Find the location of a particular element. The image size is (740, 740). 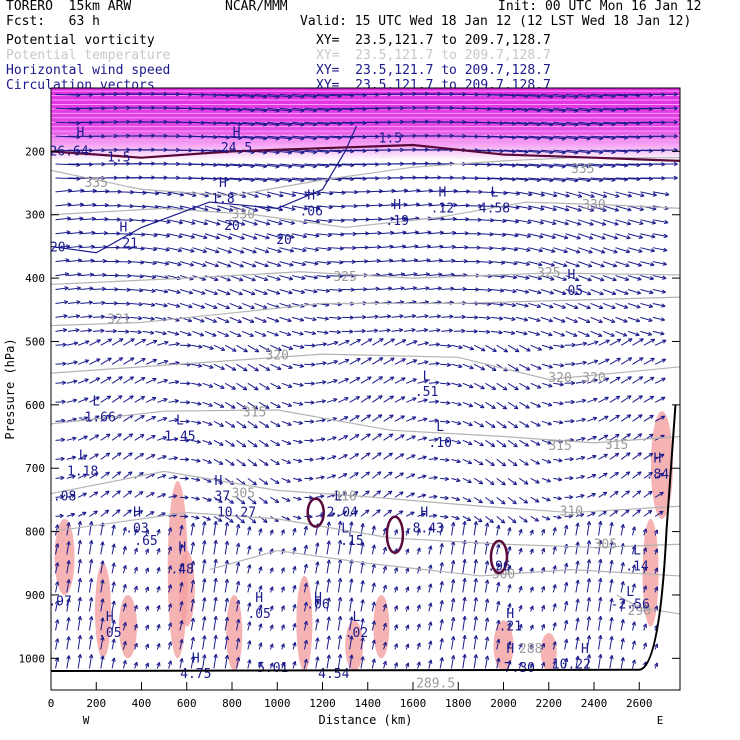

theta-contour-label: 320 is located at coordinates (593, 378).